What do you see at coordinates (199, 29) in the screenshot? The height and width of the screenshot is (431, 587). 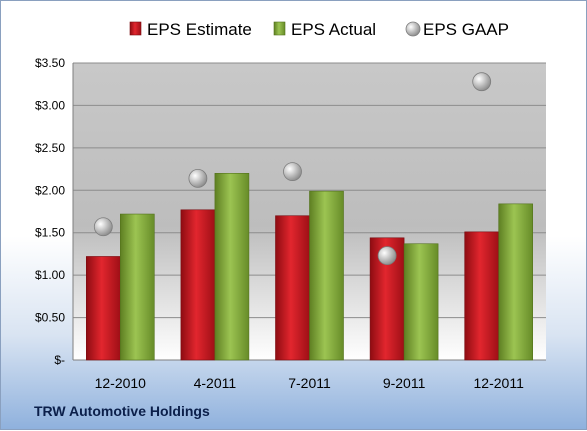 I see `legend-label: EPS Estimate` at bounding box center [199, 29].